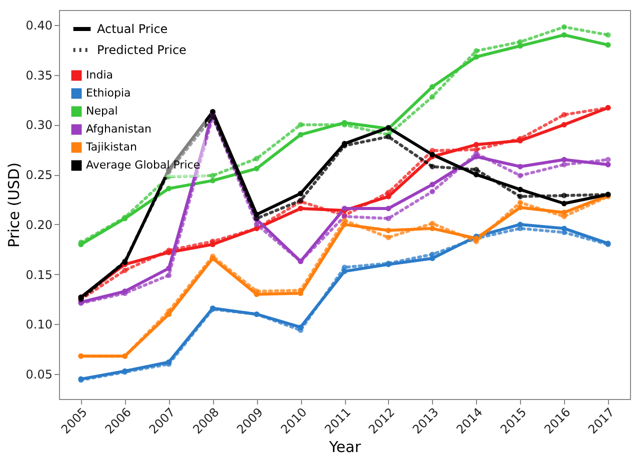 The height and width of the screenshot is (461, 644). I want to click on y-tick-label: 0.20, so click(39, 225).